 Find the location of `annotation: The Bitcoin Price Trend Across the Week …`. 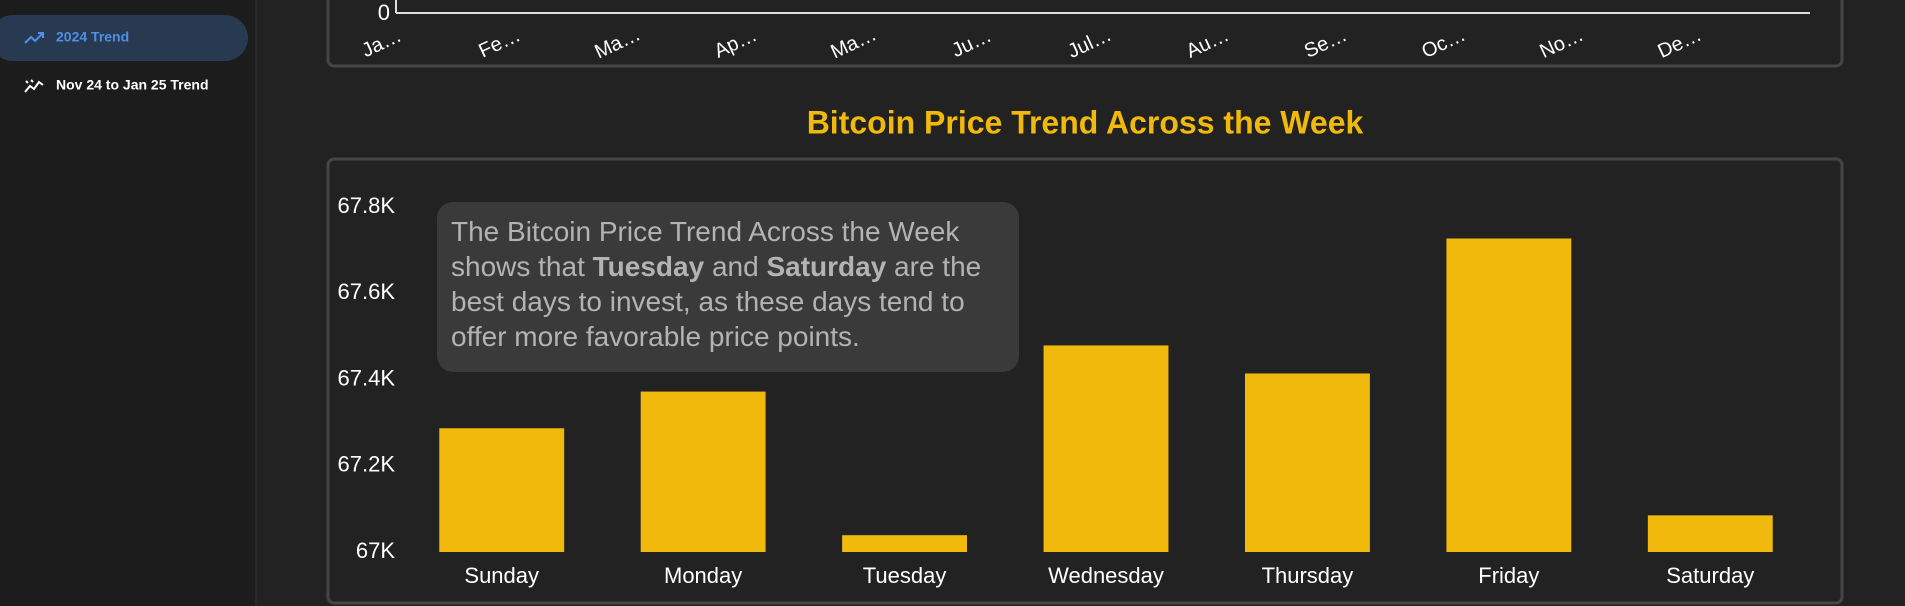

annotation: The Bitcoin Price Trend Across the Week … is located at coordinates (728, 287).